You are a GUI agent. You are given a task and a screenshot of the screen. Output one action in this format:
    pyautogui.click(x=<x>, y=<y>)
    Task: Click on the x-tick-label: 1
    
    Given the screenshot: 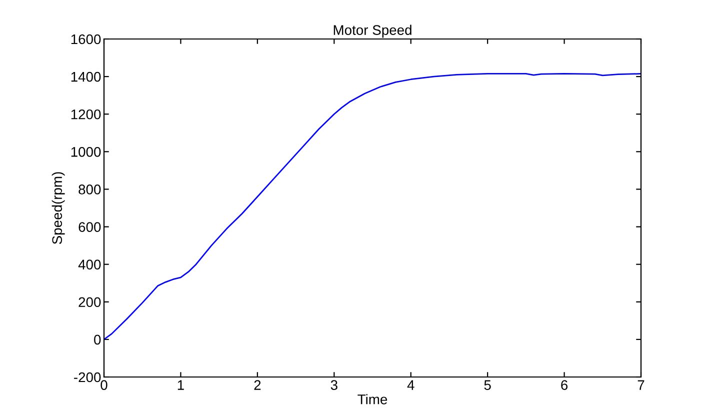 What is the action you would take?
    pyautogui.click(x=181, y=385)
    